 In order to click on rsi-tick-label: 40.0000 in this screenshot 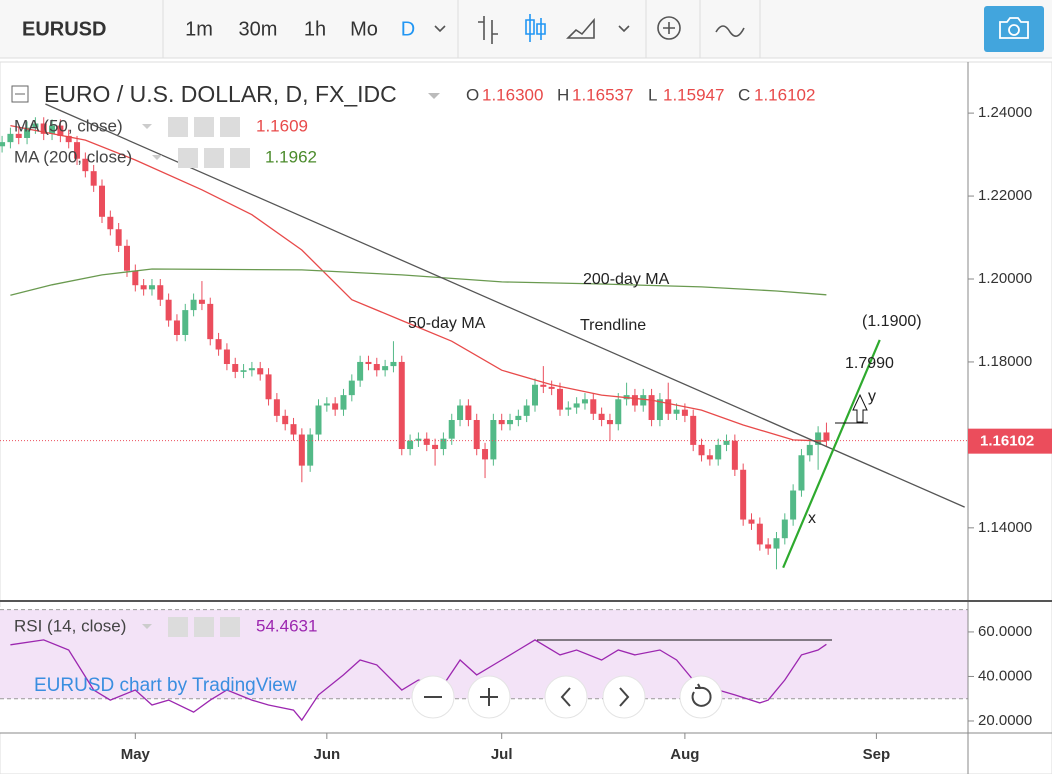, I will do `click(1005, 675)`.